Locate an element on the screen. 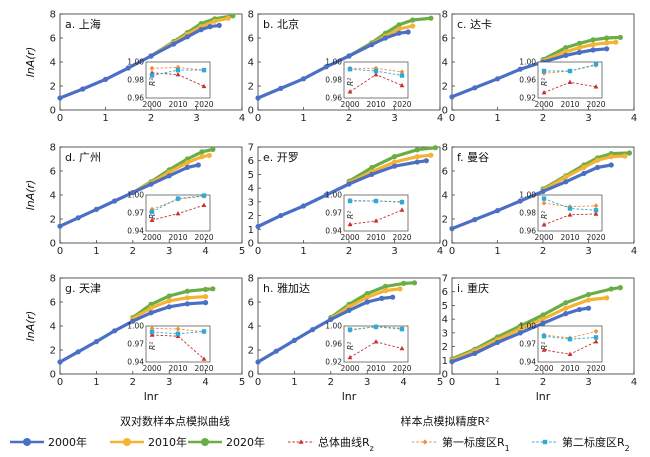 This screenshot has height=457, width=650. inset-y-label: R² is located at coordinates (350, 215).